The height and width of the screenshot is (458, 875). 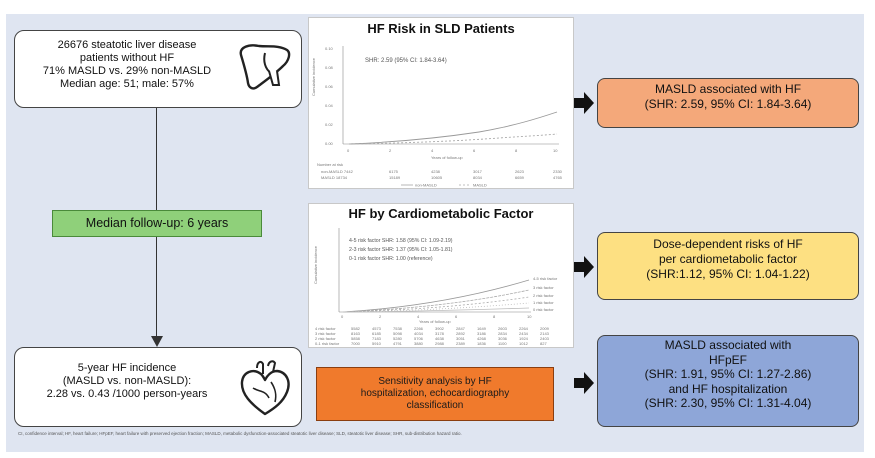 I want to click on series-label: 4-5 risk factor, so click(x=545, y=278).